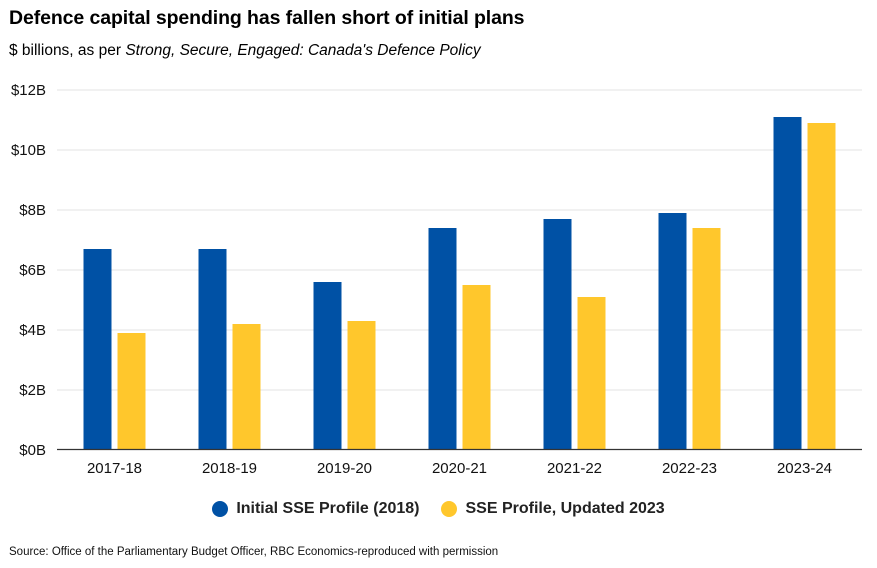  Describe the element at coordinates (574, 468) in the screenshot. I see `x-tick-label: 2021-22` at that location.